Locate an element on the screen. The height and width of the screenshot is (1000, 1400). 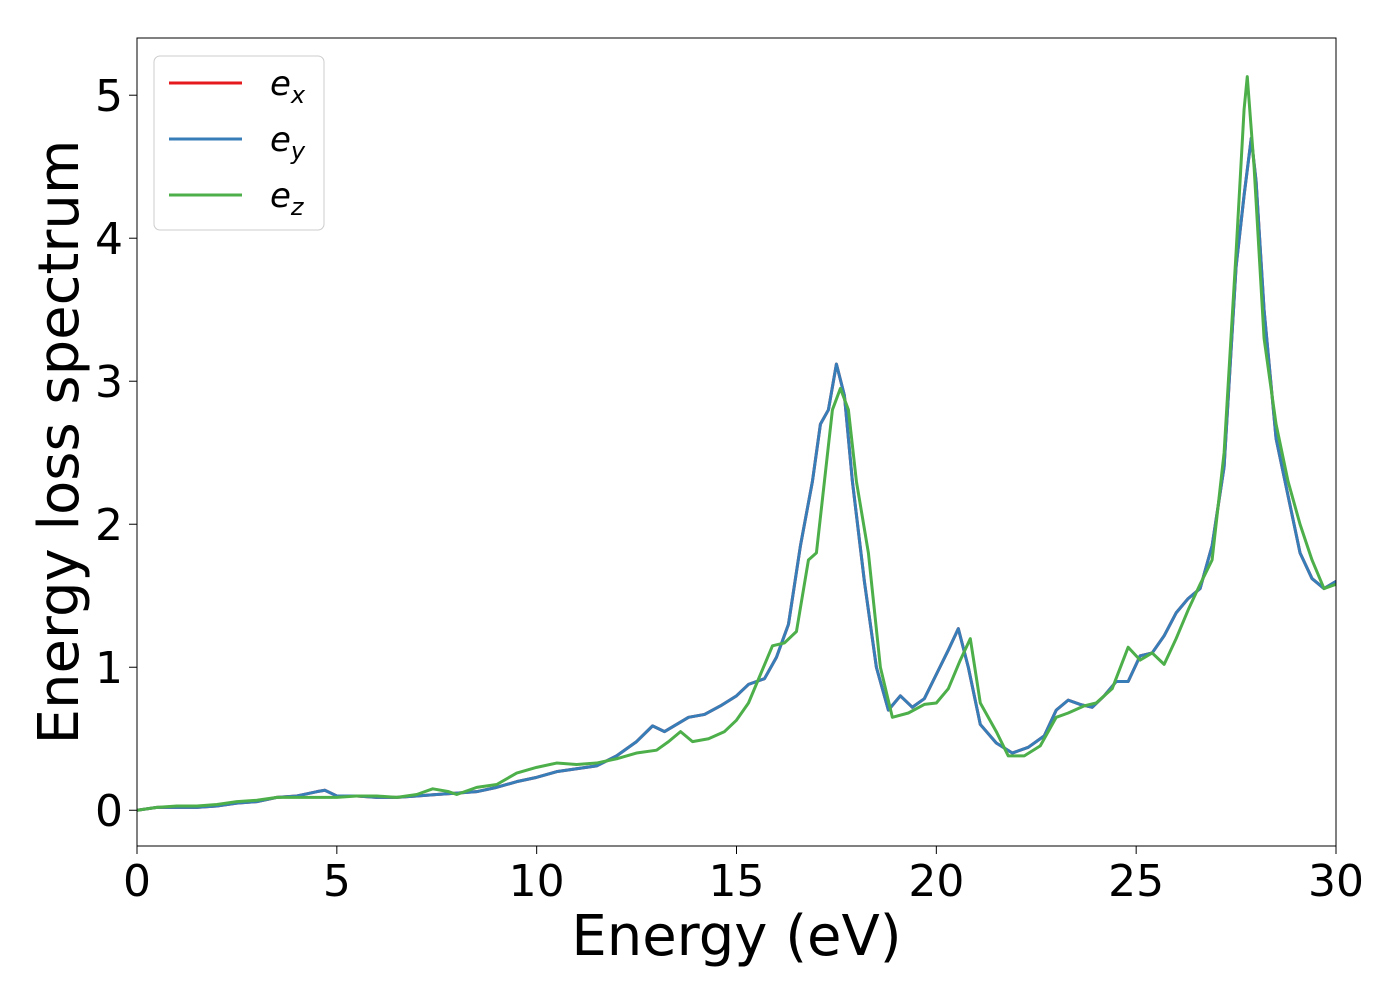
legend: ex ey ez is located at coordinates (239, 143).